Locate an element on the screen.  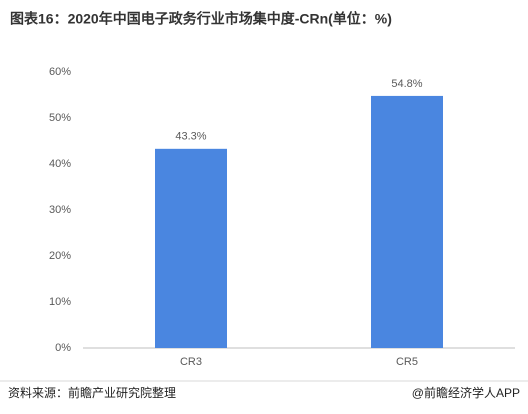
value-label: 43.3% is located at coordinates (190, 137).